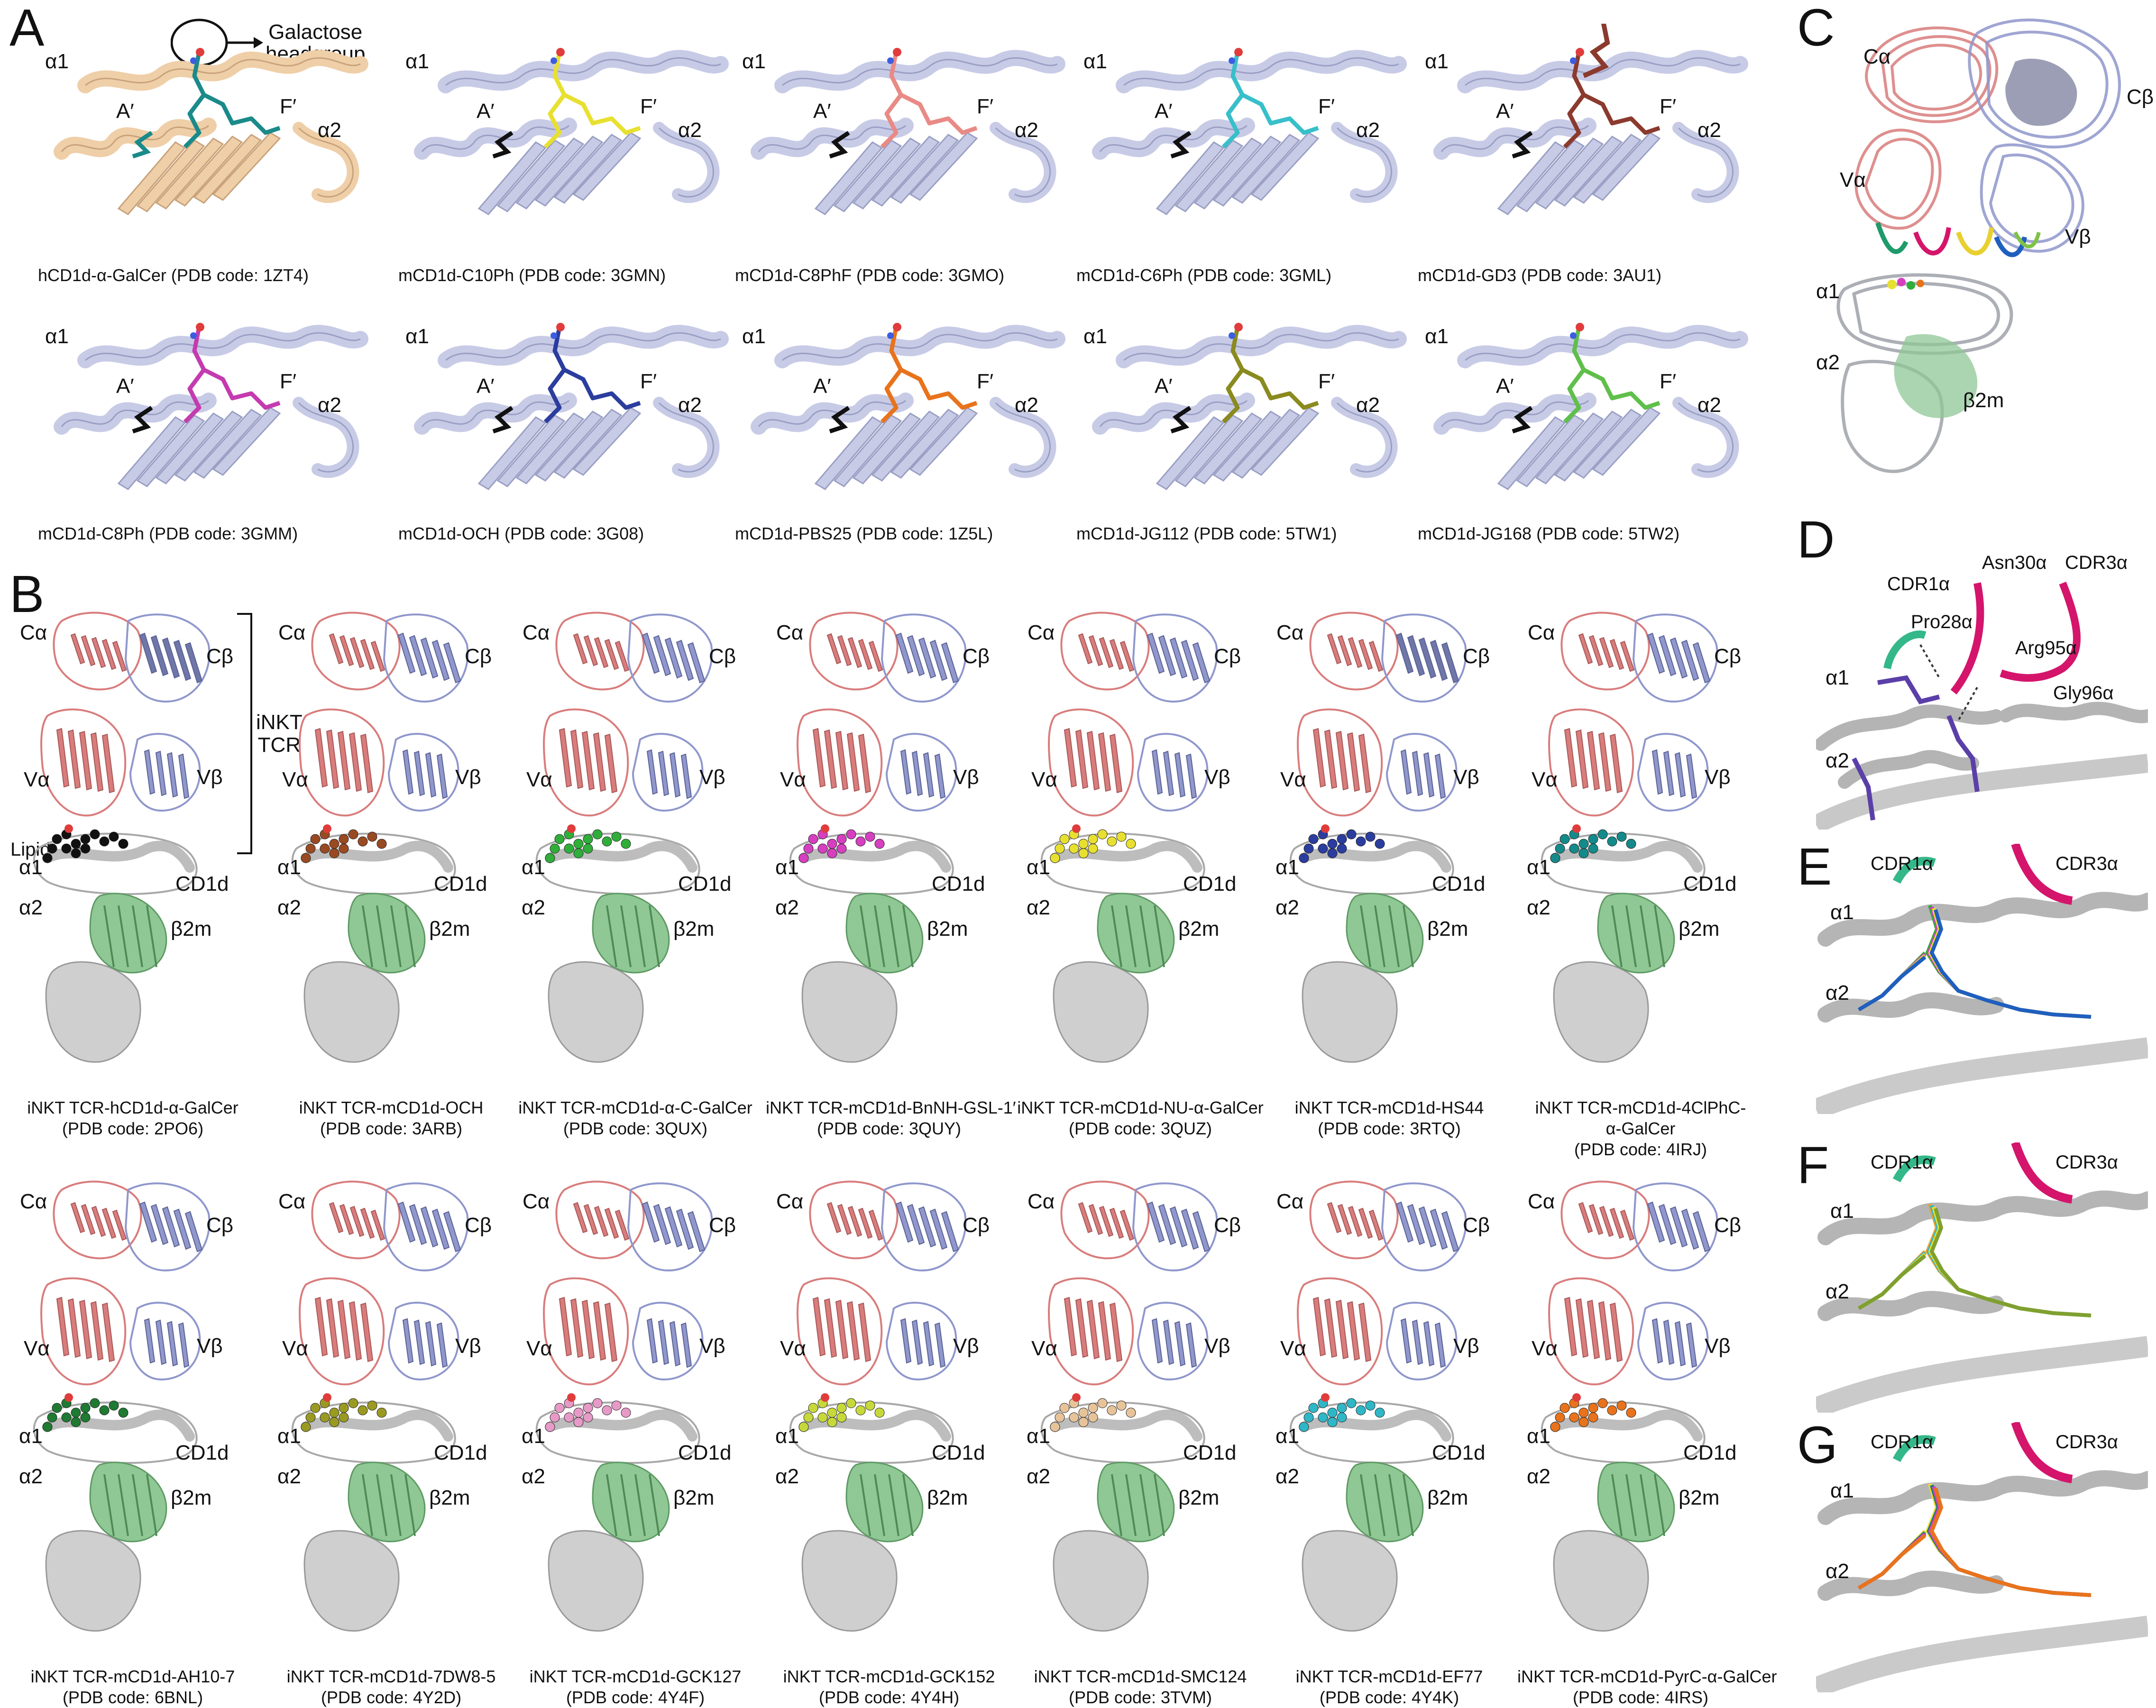 Image resolution: width=2156 pixels, height=1708 pixels. I want to click on panelF-label-a1: α1, so click(1842, 1211).